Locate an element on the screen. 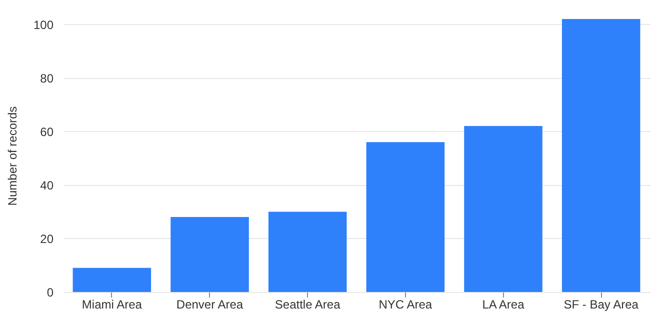  x-tick-label: SF - Bay Area is located at coordinates (601, 305).